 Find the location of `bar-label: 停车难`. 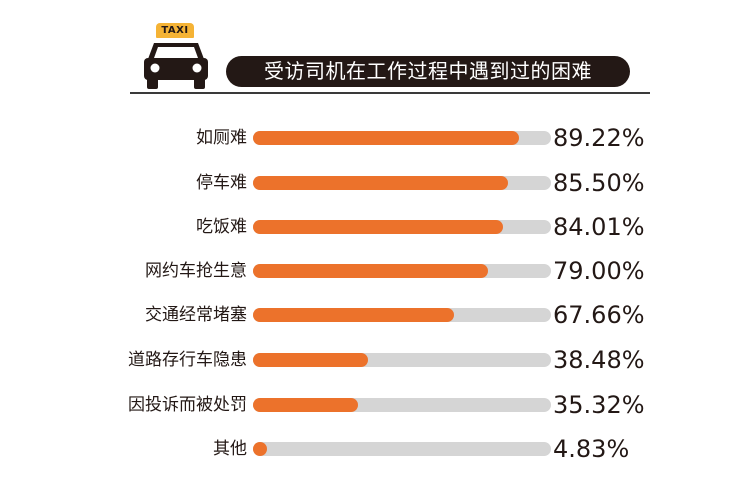

bar-label: 停车难 is located at coordinates (221, 183).